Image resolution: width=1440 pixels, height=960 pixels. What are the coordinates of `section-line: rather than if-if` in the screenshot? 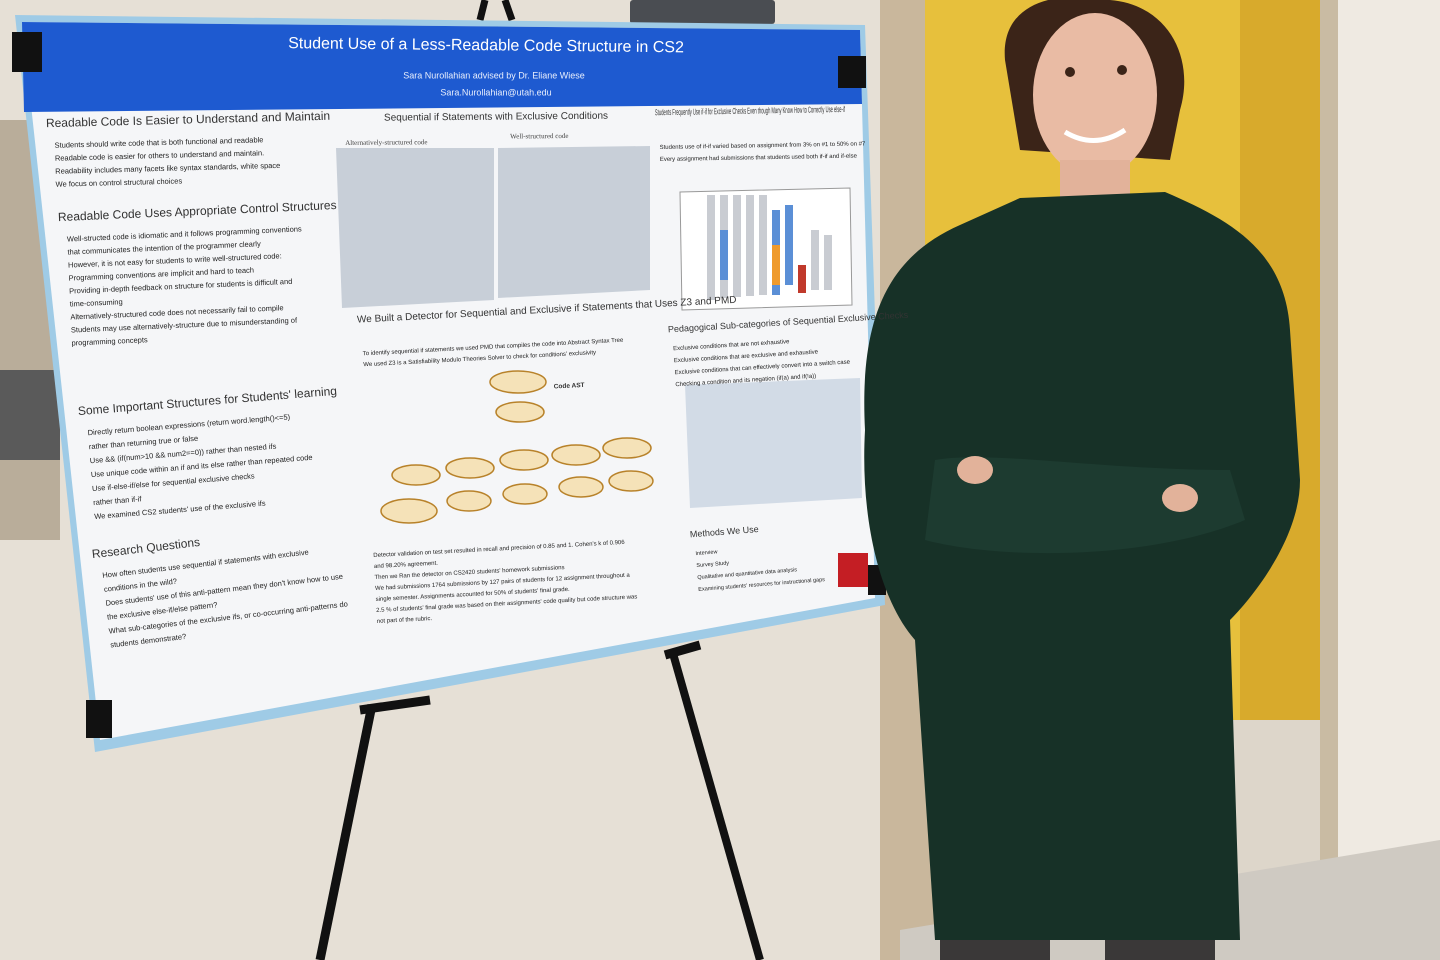 It's located at (118, 500).